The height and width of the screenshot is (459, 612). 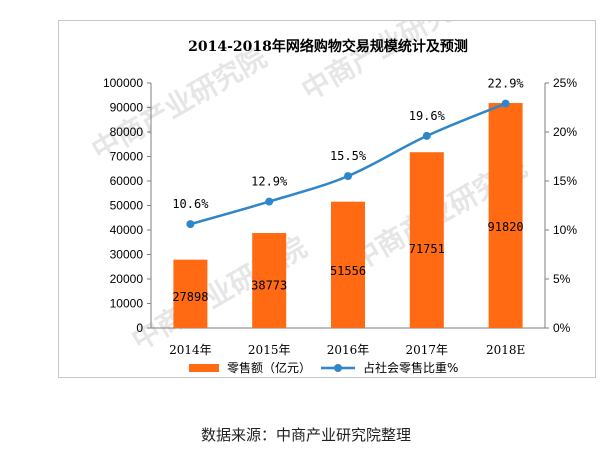 I want to click on y-left-tick-label: 90000, so click(x=127, y=108).